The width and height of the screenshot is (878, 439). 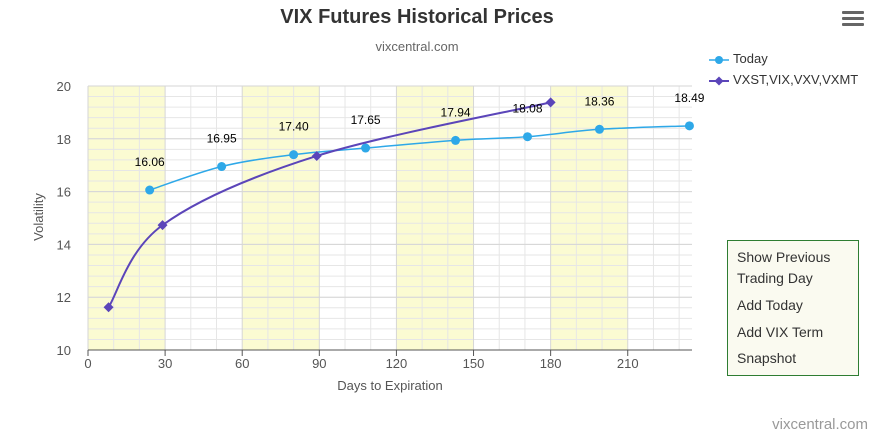 What do you see at coordinates (165, 363) in the screenshot?
I see `x-tick-label-30: 30` at bounding box center [165, 363].